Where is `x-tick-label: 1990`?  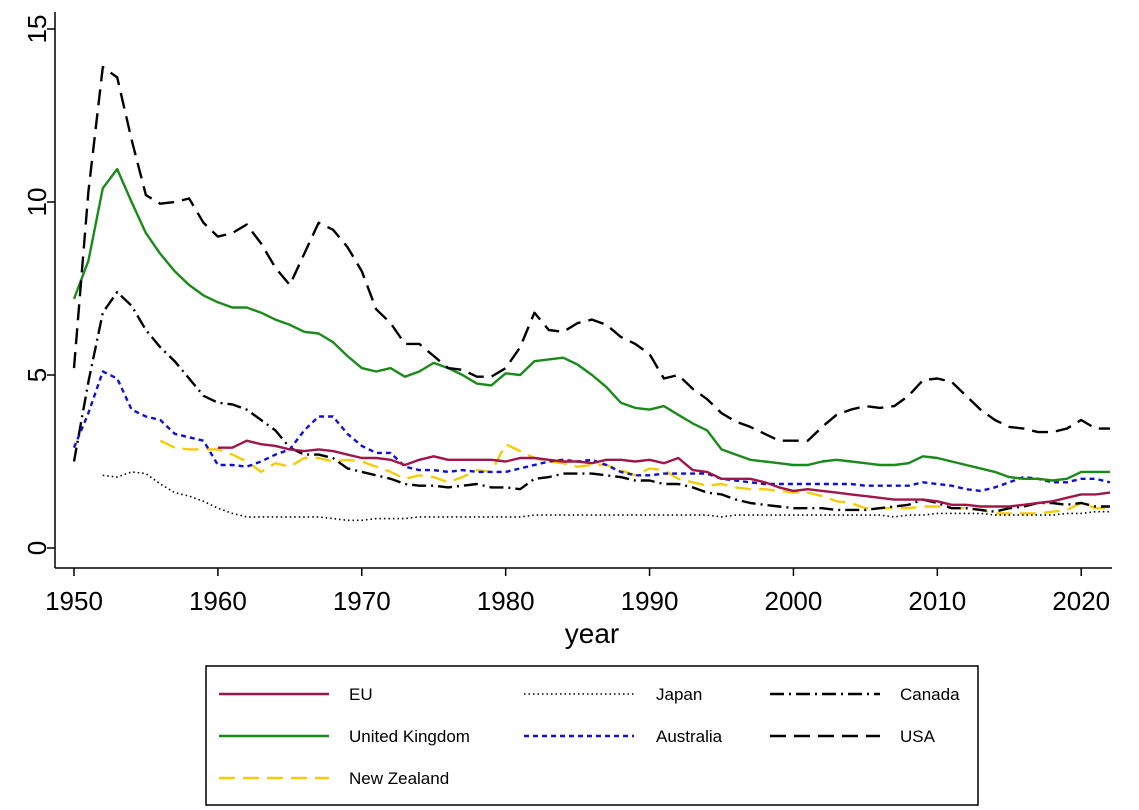
x-tick-label: 1990 is located at coordinates (650, 601).